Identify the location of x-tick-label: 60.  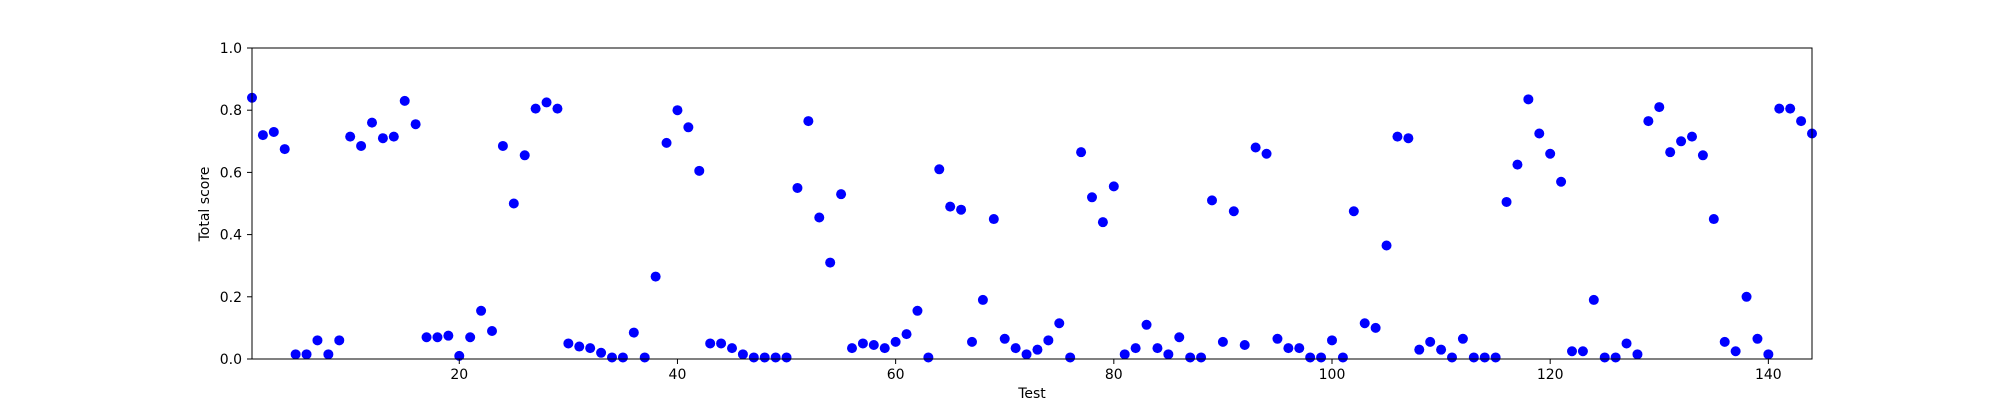
(896, 375).